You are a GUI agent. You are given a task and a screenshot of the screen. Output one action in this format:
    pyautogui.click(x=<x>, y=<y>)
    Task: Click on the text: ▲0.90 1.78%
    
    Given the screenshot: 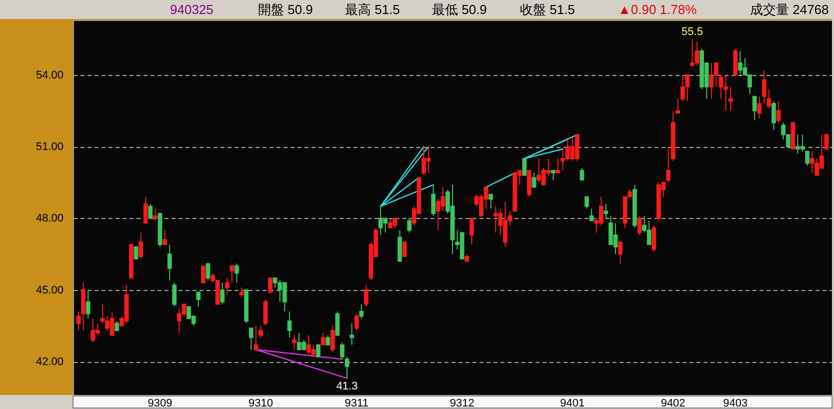 What is the action you would take?
    pyautogui.click(x=658, y=9)
    